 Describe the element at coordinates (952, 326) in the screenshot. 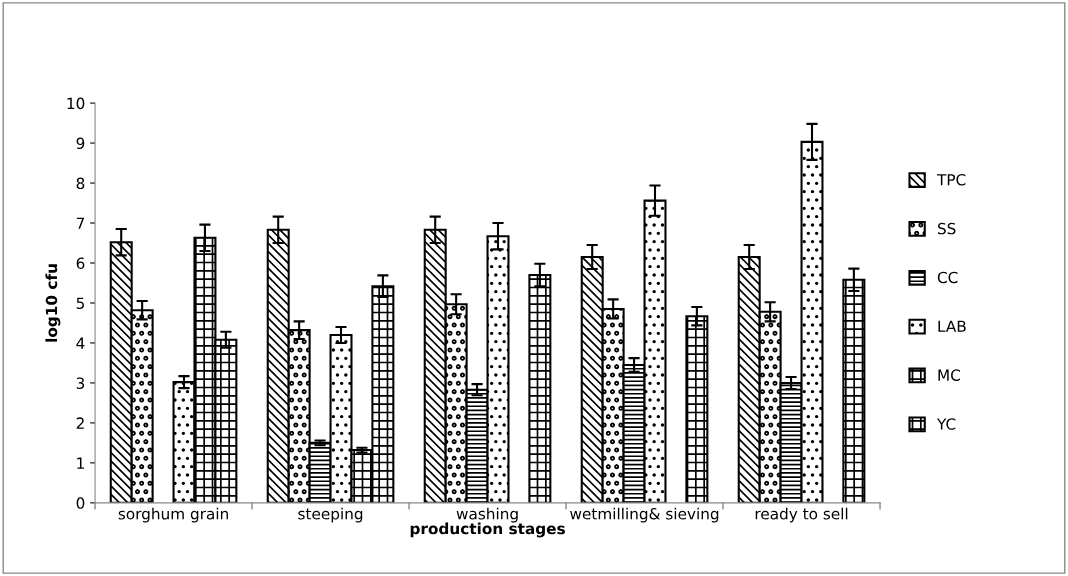

I see `legend-label: LAB` at that location.